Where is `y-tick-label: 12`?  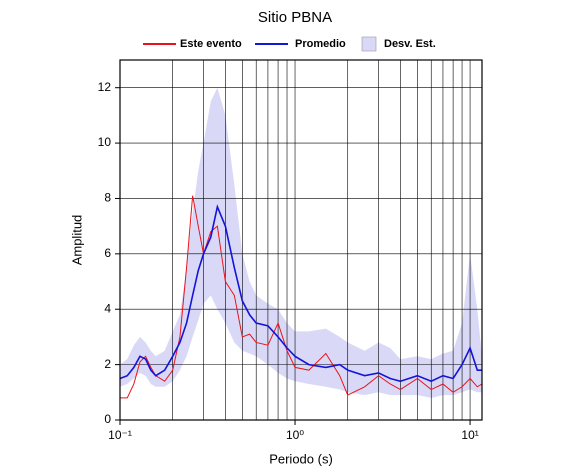
y-tick-label: 12 is located at coordinates (105, 87).